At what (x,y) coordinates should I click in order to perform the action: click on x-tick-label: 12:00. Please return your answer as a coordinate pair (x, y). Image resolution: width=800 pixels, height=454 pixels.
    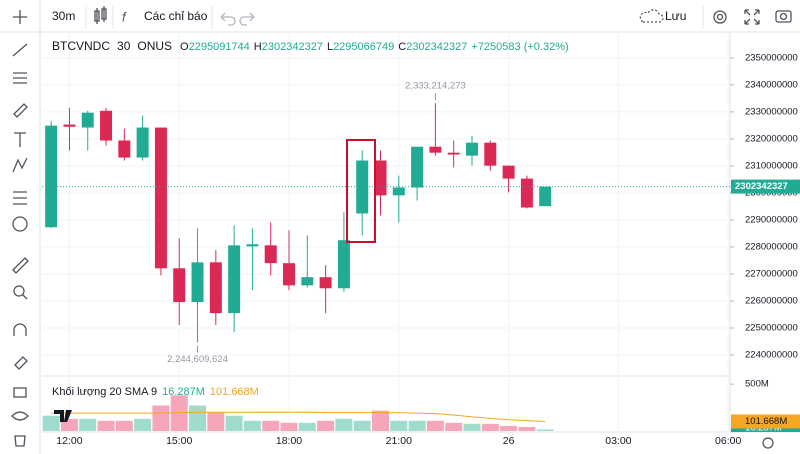
    Looking at the image, I should click on (69, 441).